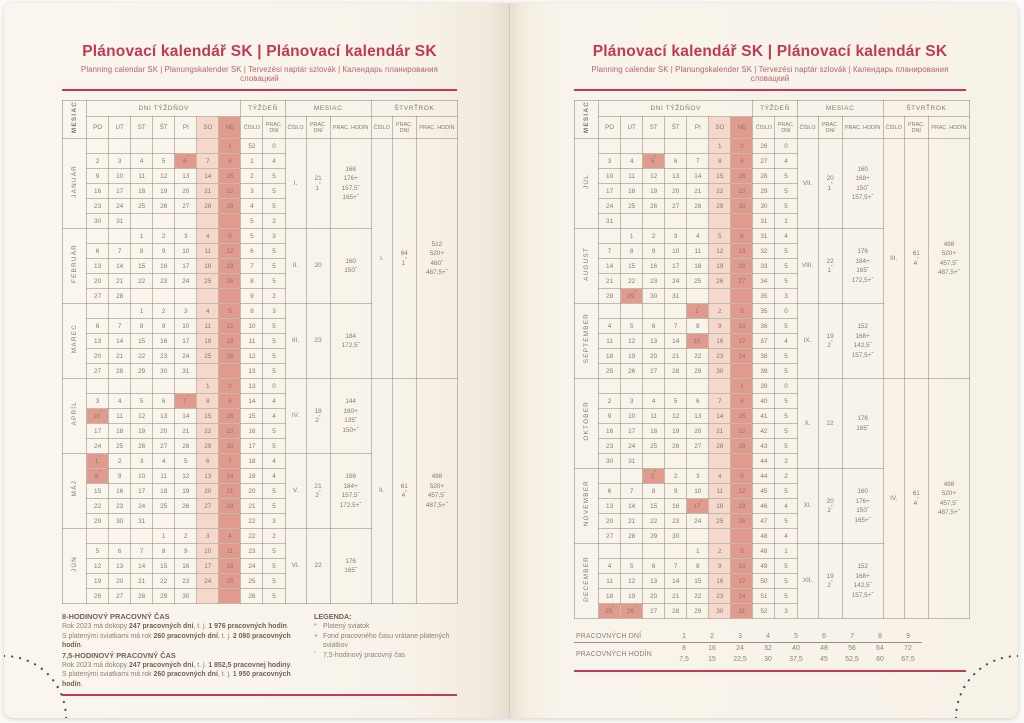  Describe the element at coordinates (684, 637) in the screenshot. I see `workdays-value: 1` at that location.